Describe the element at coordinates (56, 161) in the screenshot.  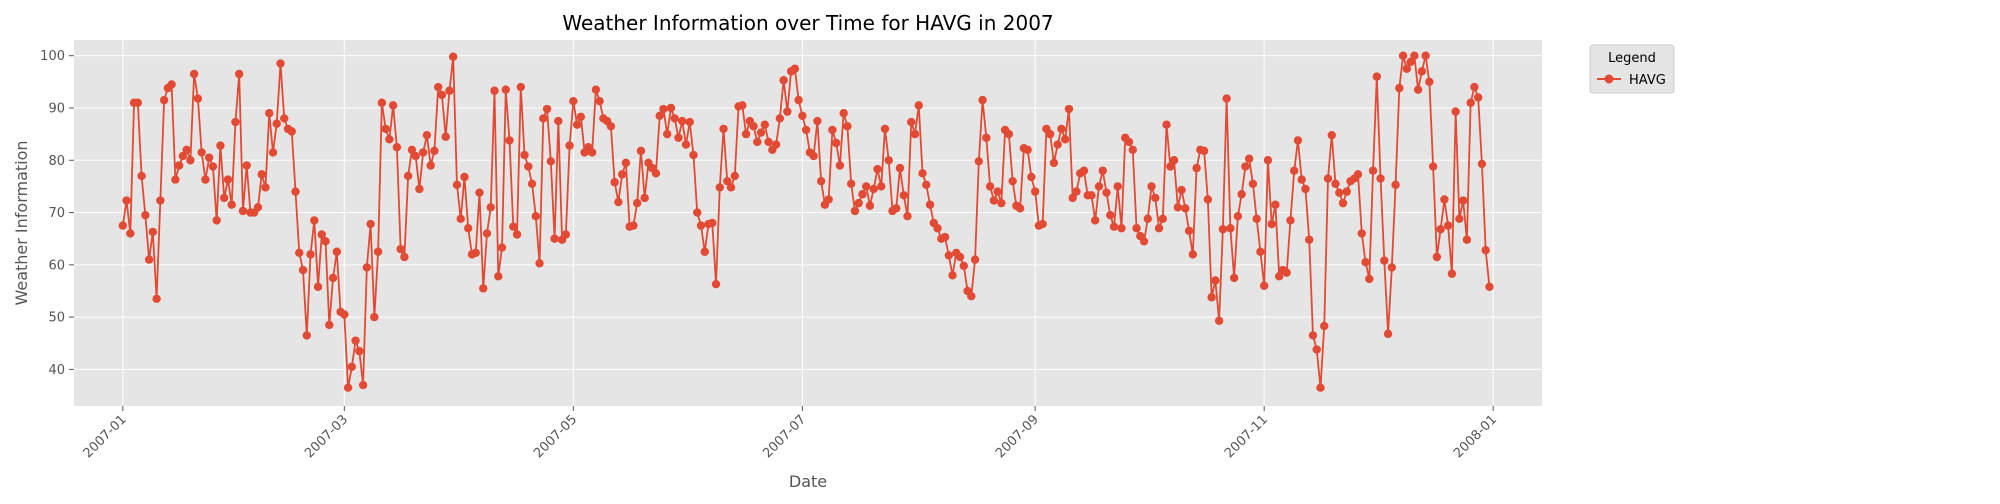
I see `y-tick-label: 80` at that location.